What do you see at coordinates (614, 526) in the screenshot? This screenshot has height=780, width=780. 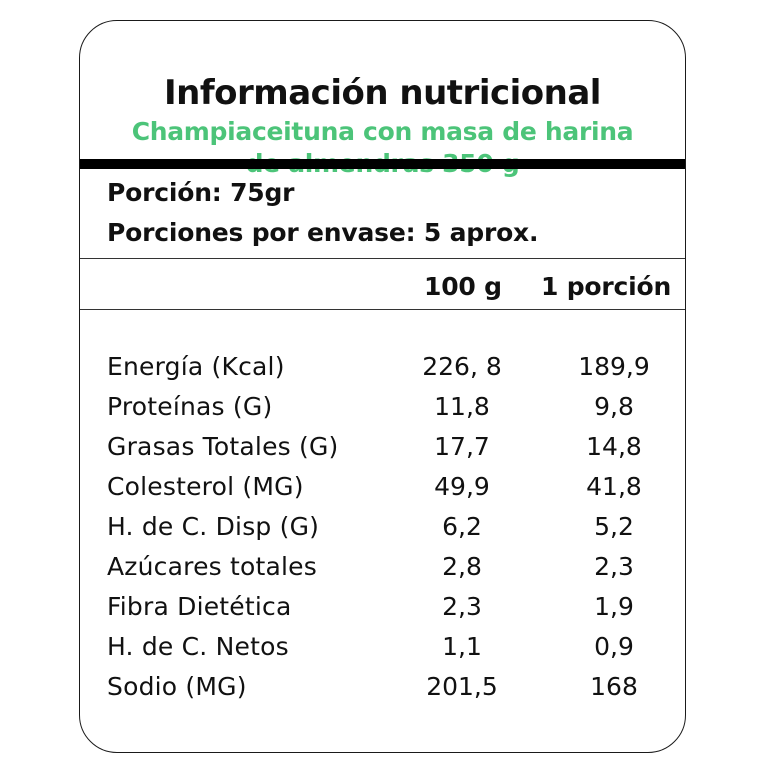 I see `value-per-serving: 5,2` at bounding box center [614, 526].